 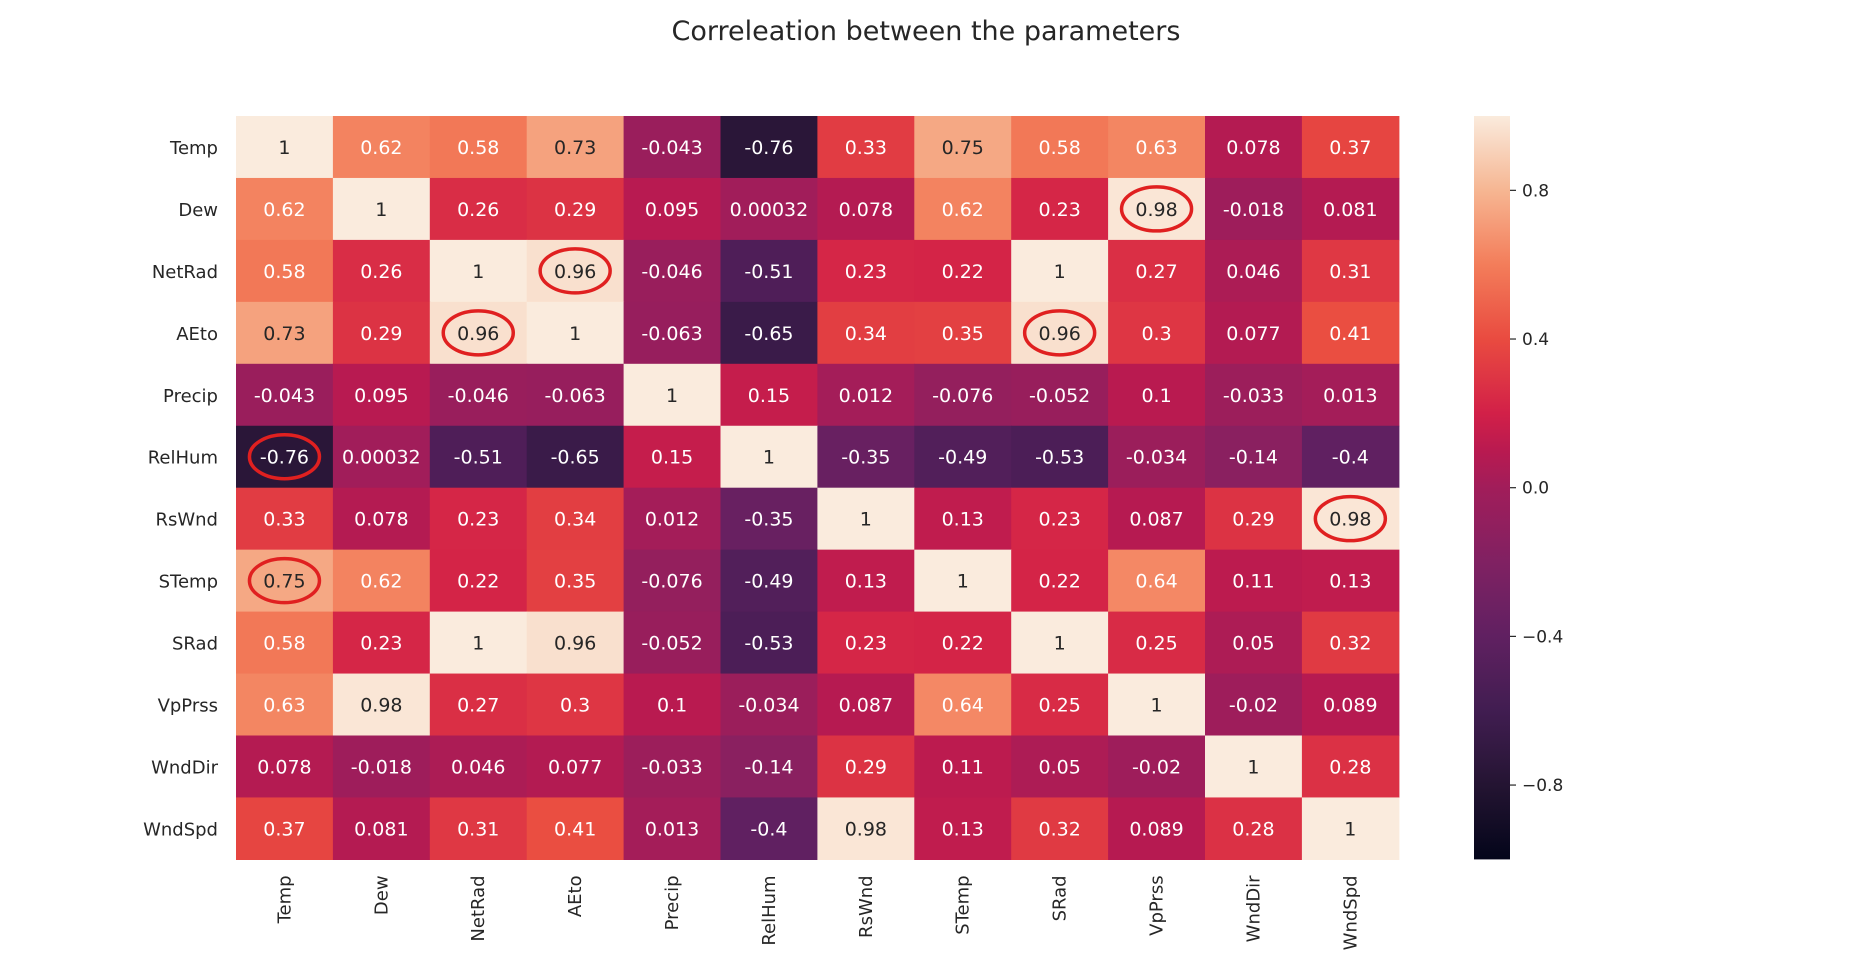 I want to click on cell-value-label: -0.49, so click(x=768, y=582).